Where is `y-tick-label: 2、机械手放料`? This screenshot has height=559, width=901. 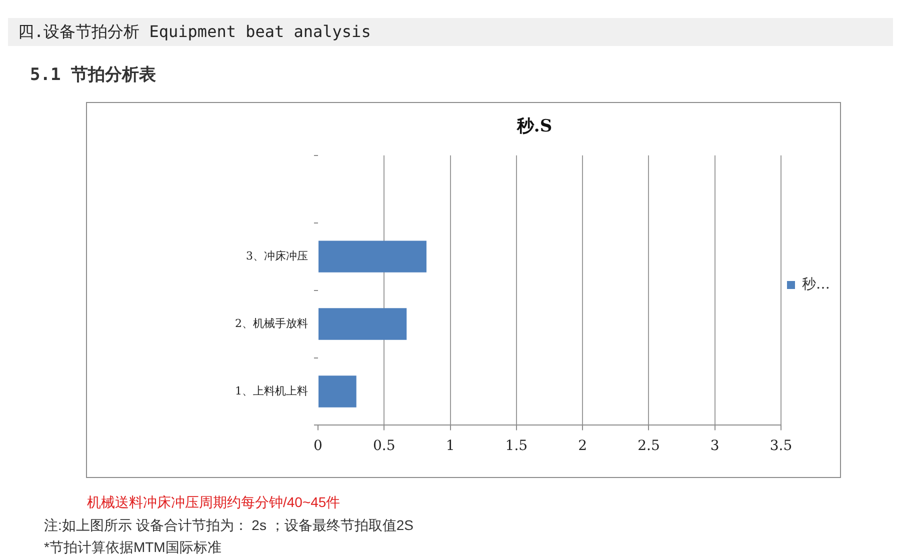
y-tick-label: 2、机械手放料 is located at coordinates (271, 323).